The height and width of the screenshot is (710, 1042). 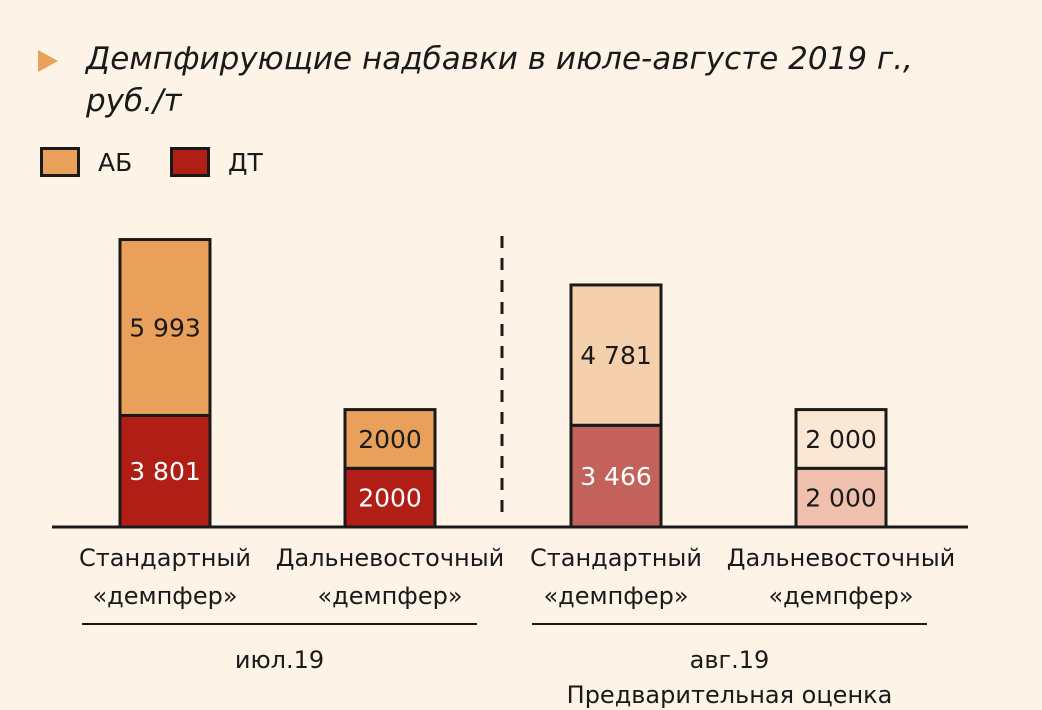 What do you see at coordinates (165, 471) in the screenshot?
I see `data-label-dt-0: 3 801` at bounding box center [165, 471].